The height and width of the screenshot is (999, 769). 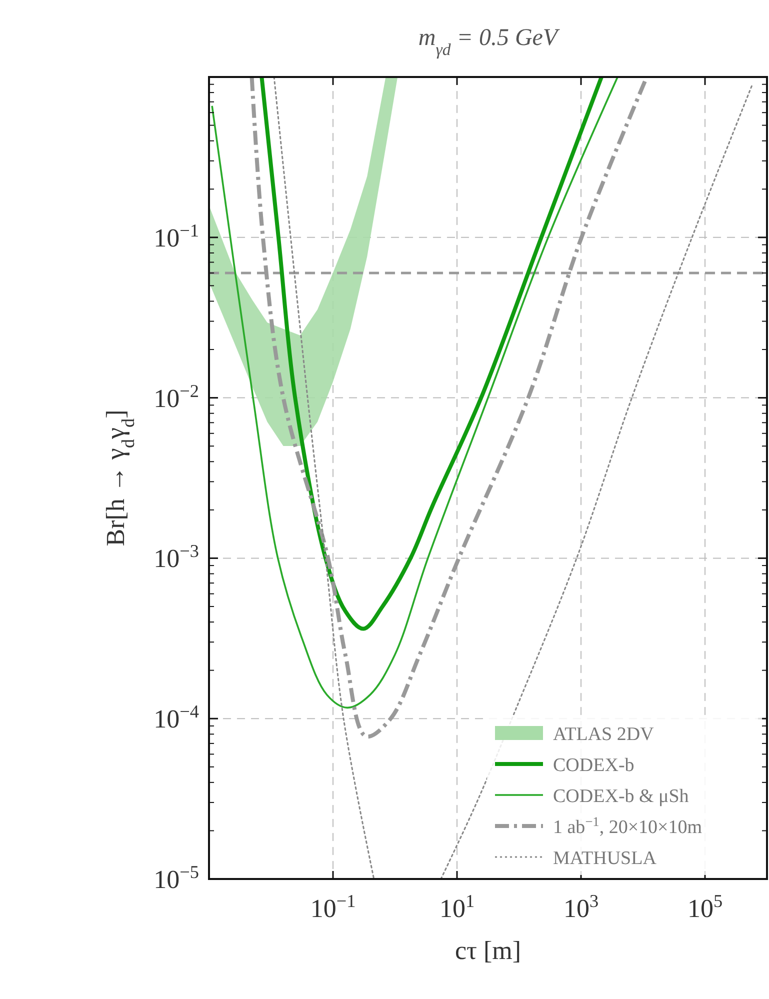 I want to click on y-tick-label: 10$^{−5}$, so click(x=176, y=878).